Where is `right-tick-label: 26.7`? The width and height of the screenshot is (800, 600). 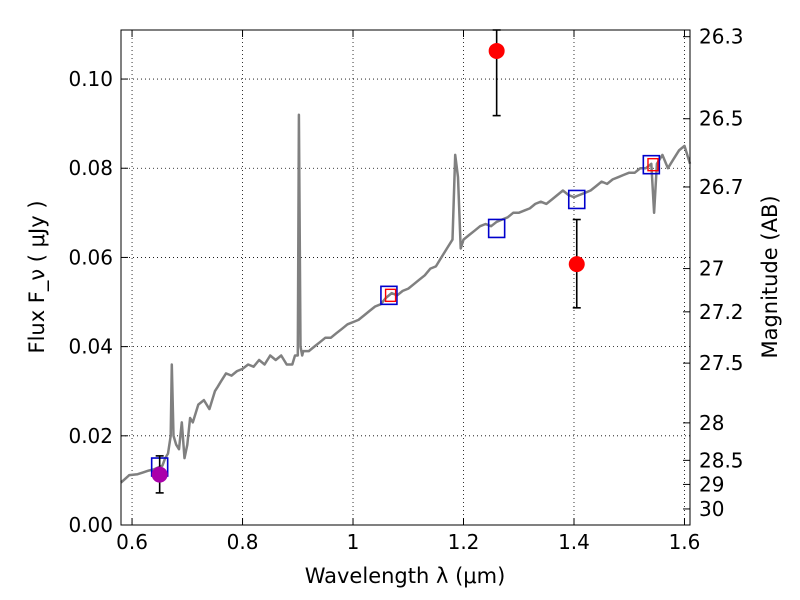 right-tick-label: 26.7 is located at coordinates (721, 187).